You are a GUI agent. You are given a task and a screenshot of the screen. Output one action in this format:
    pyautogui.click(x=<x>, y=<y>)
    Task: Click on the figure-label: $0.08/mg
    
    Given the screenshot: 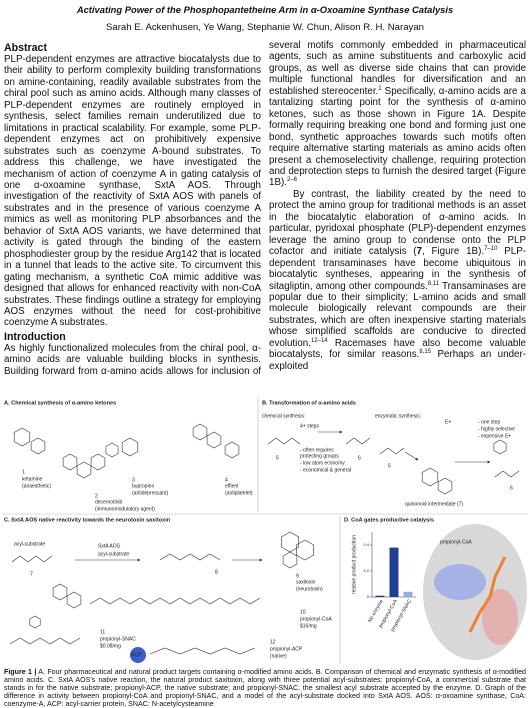 What is the action you would take?
    pyautogui.click(x=110, y=646)
    